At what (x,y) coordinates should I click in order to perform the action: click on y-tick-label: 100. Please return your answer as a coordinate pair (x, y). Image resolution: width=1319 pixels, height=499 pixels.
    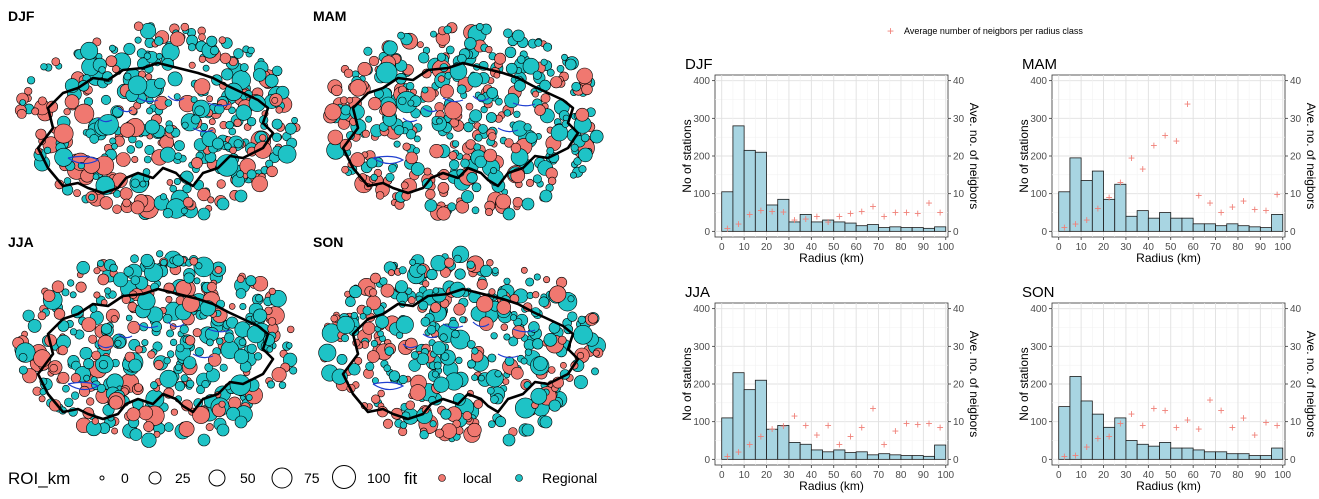
    Looking at the image, I should click on (1038, 194).